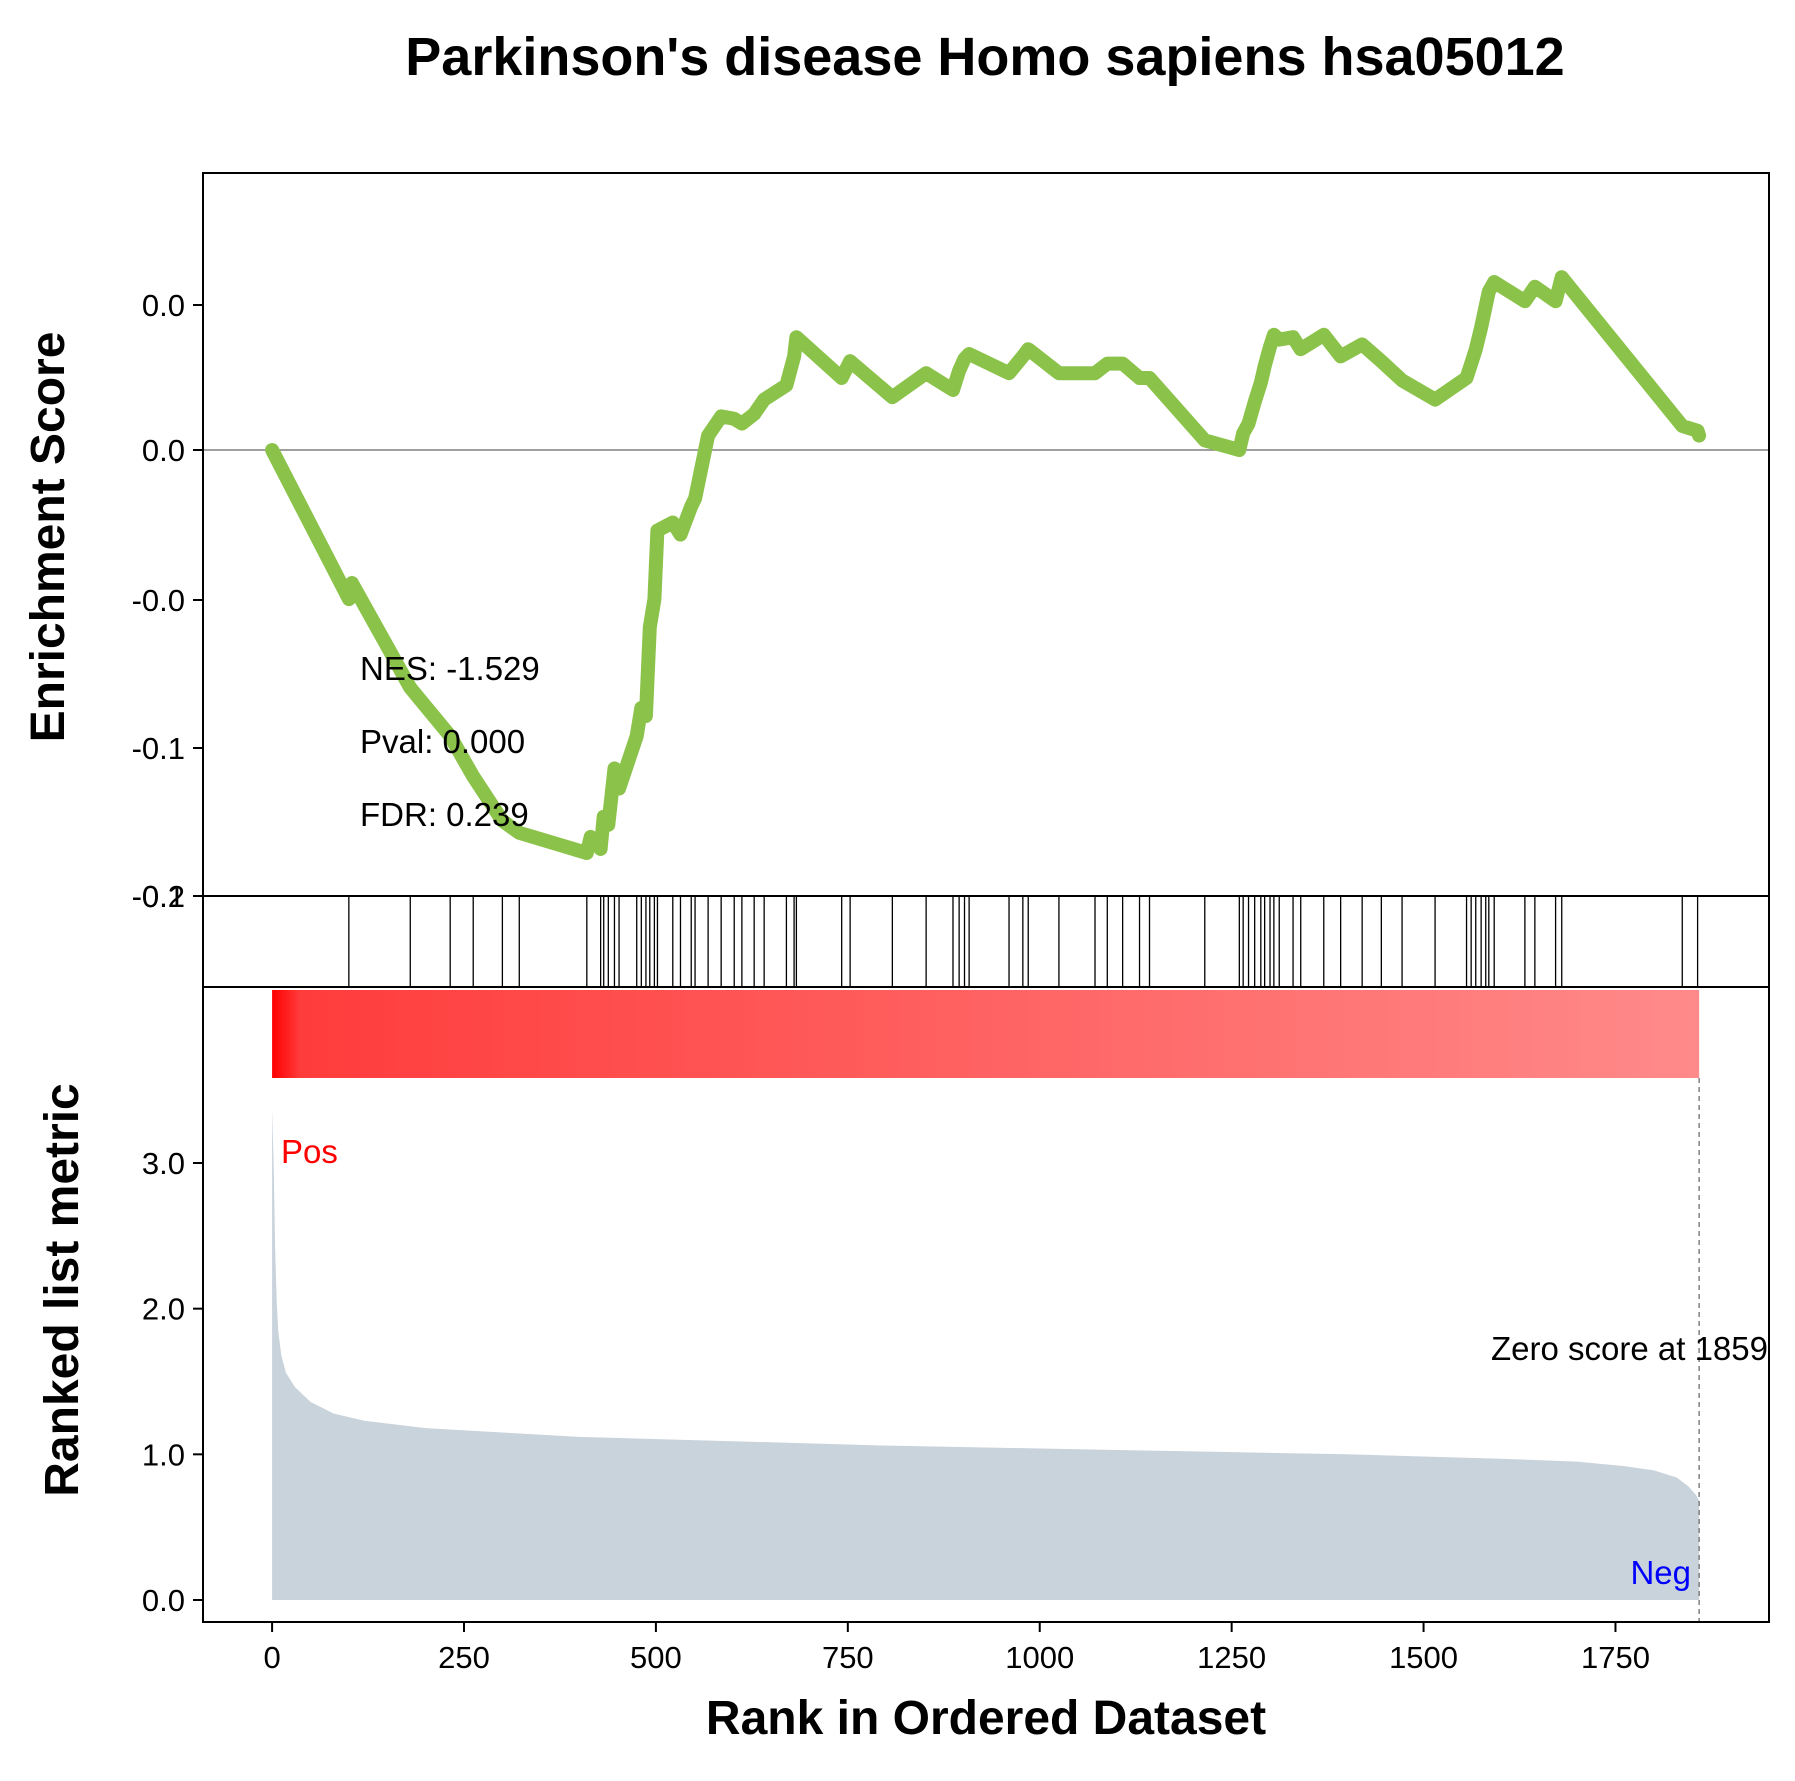 Image resolution: width=1795 pixels, height=1781 pixels. I want to click on metric-y-axis: 0.0 1.0 2.0 3.0, so click(172, 1382).